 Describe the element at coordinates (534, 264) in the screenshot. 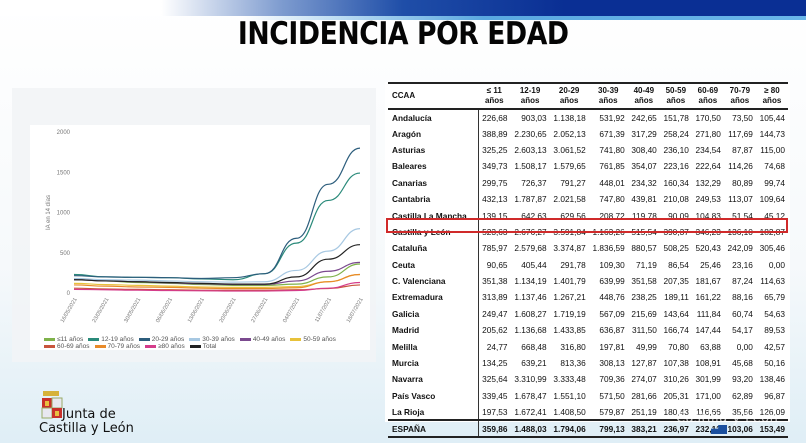

I see `incidence-value: 405,44` at that location.